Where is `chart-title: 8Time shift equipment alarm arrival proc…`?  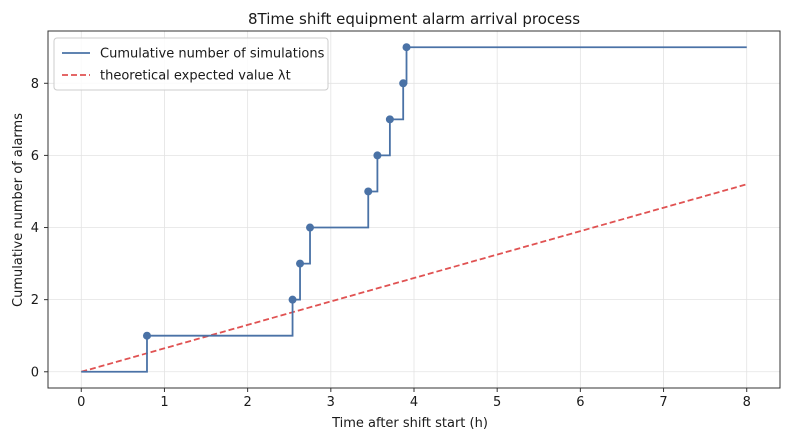
chart-title: 8Time shift equipment alarm arrival proc… is located at coordinates (414, 19).